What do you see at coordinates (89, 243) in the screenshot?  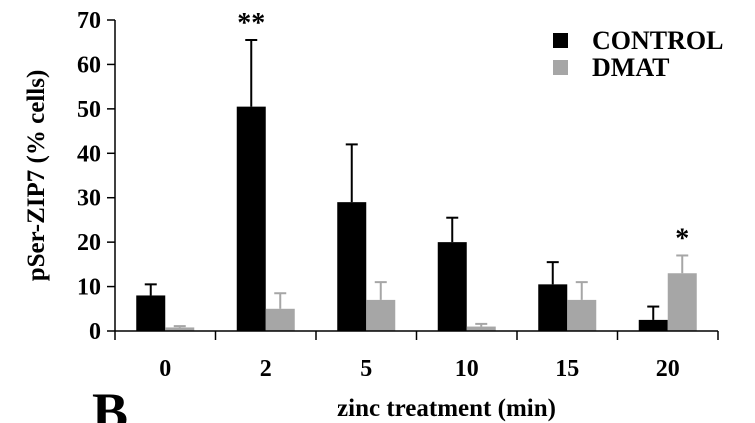 I see `y-tick-label-20: 20` at bounding box center [89, 243].